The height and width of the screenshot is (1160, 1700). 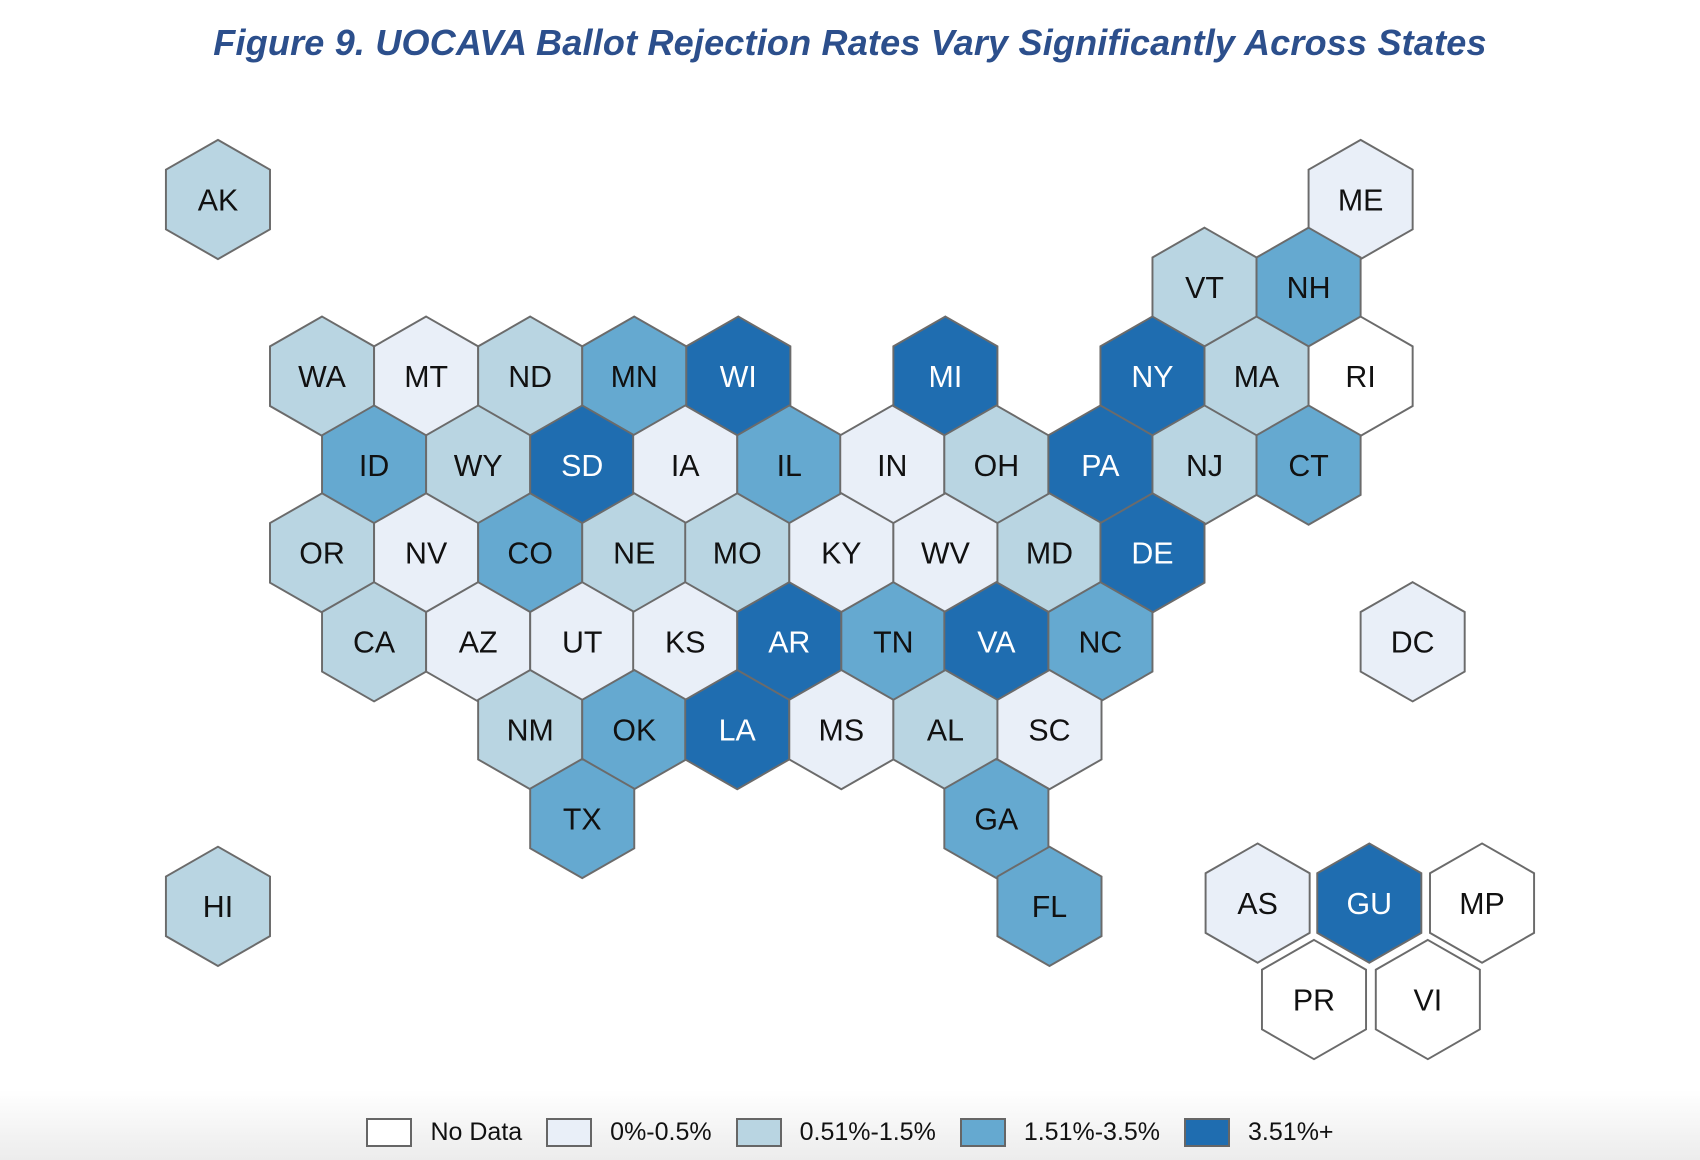 What do you see at coordinates (476, 1132) in the screenshot?
I see `legend-label: No Data` at bounding box center [476, 1132].